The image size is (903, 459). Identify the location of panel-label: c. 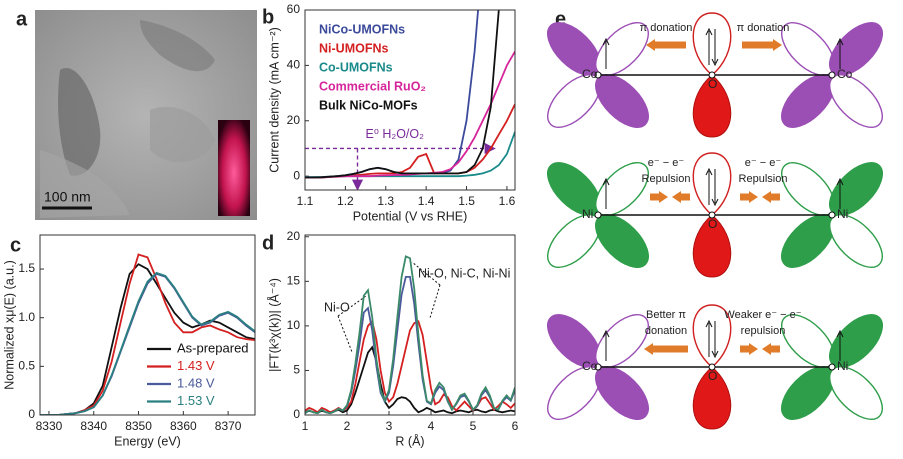
(15, 245).